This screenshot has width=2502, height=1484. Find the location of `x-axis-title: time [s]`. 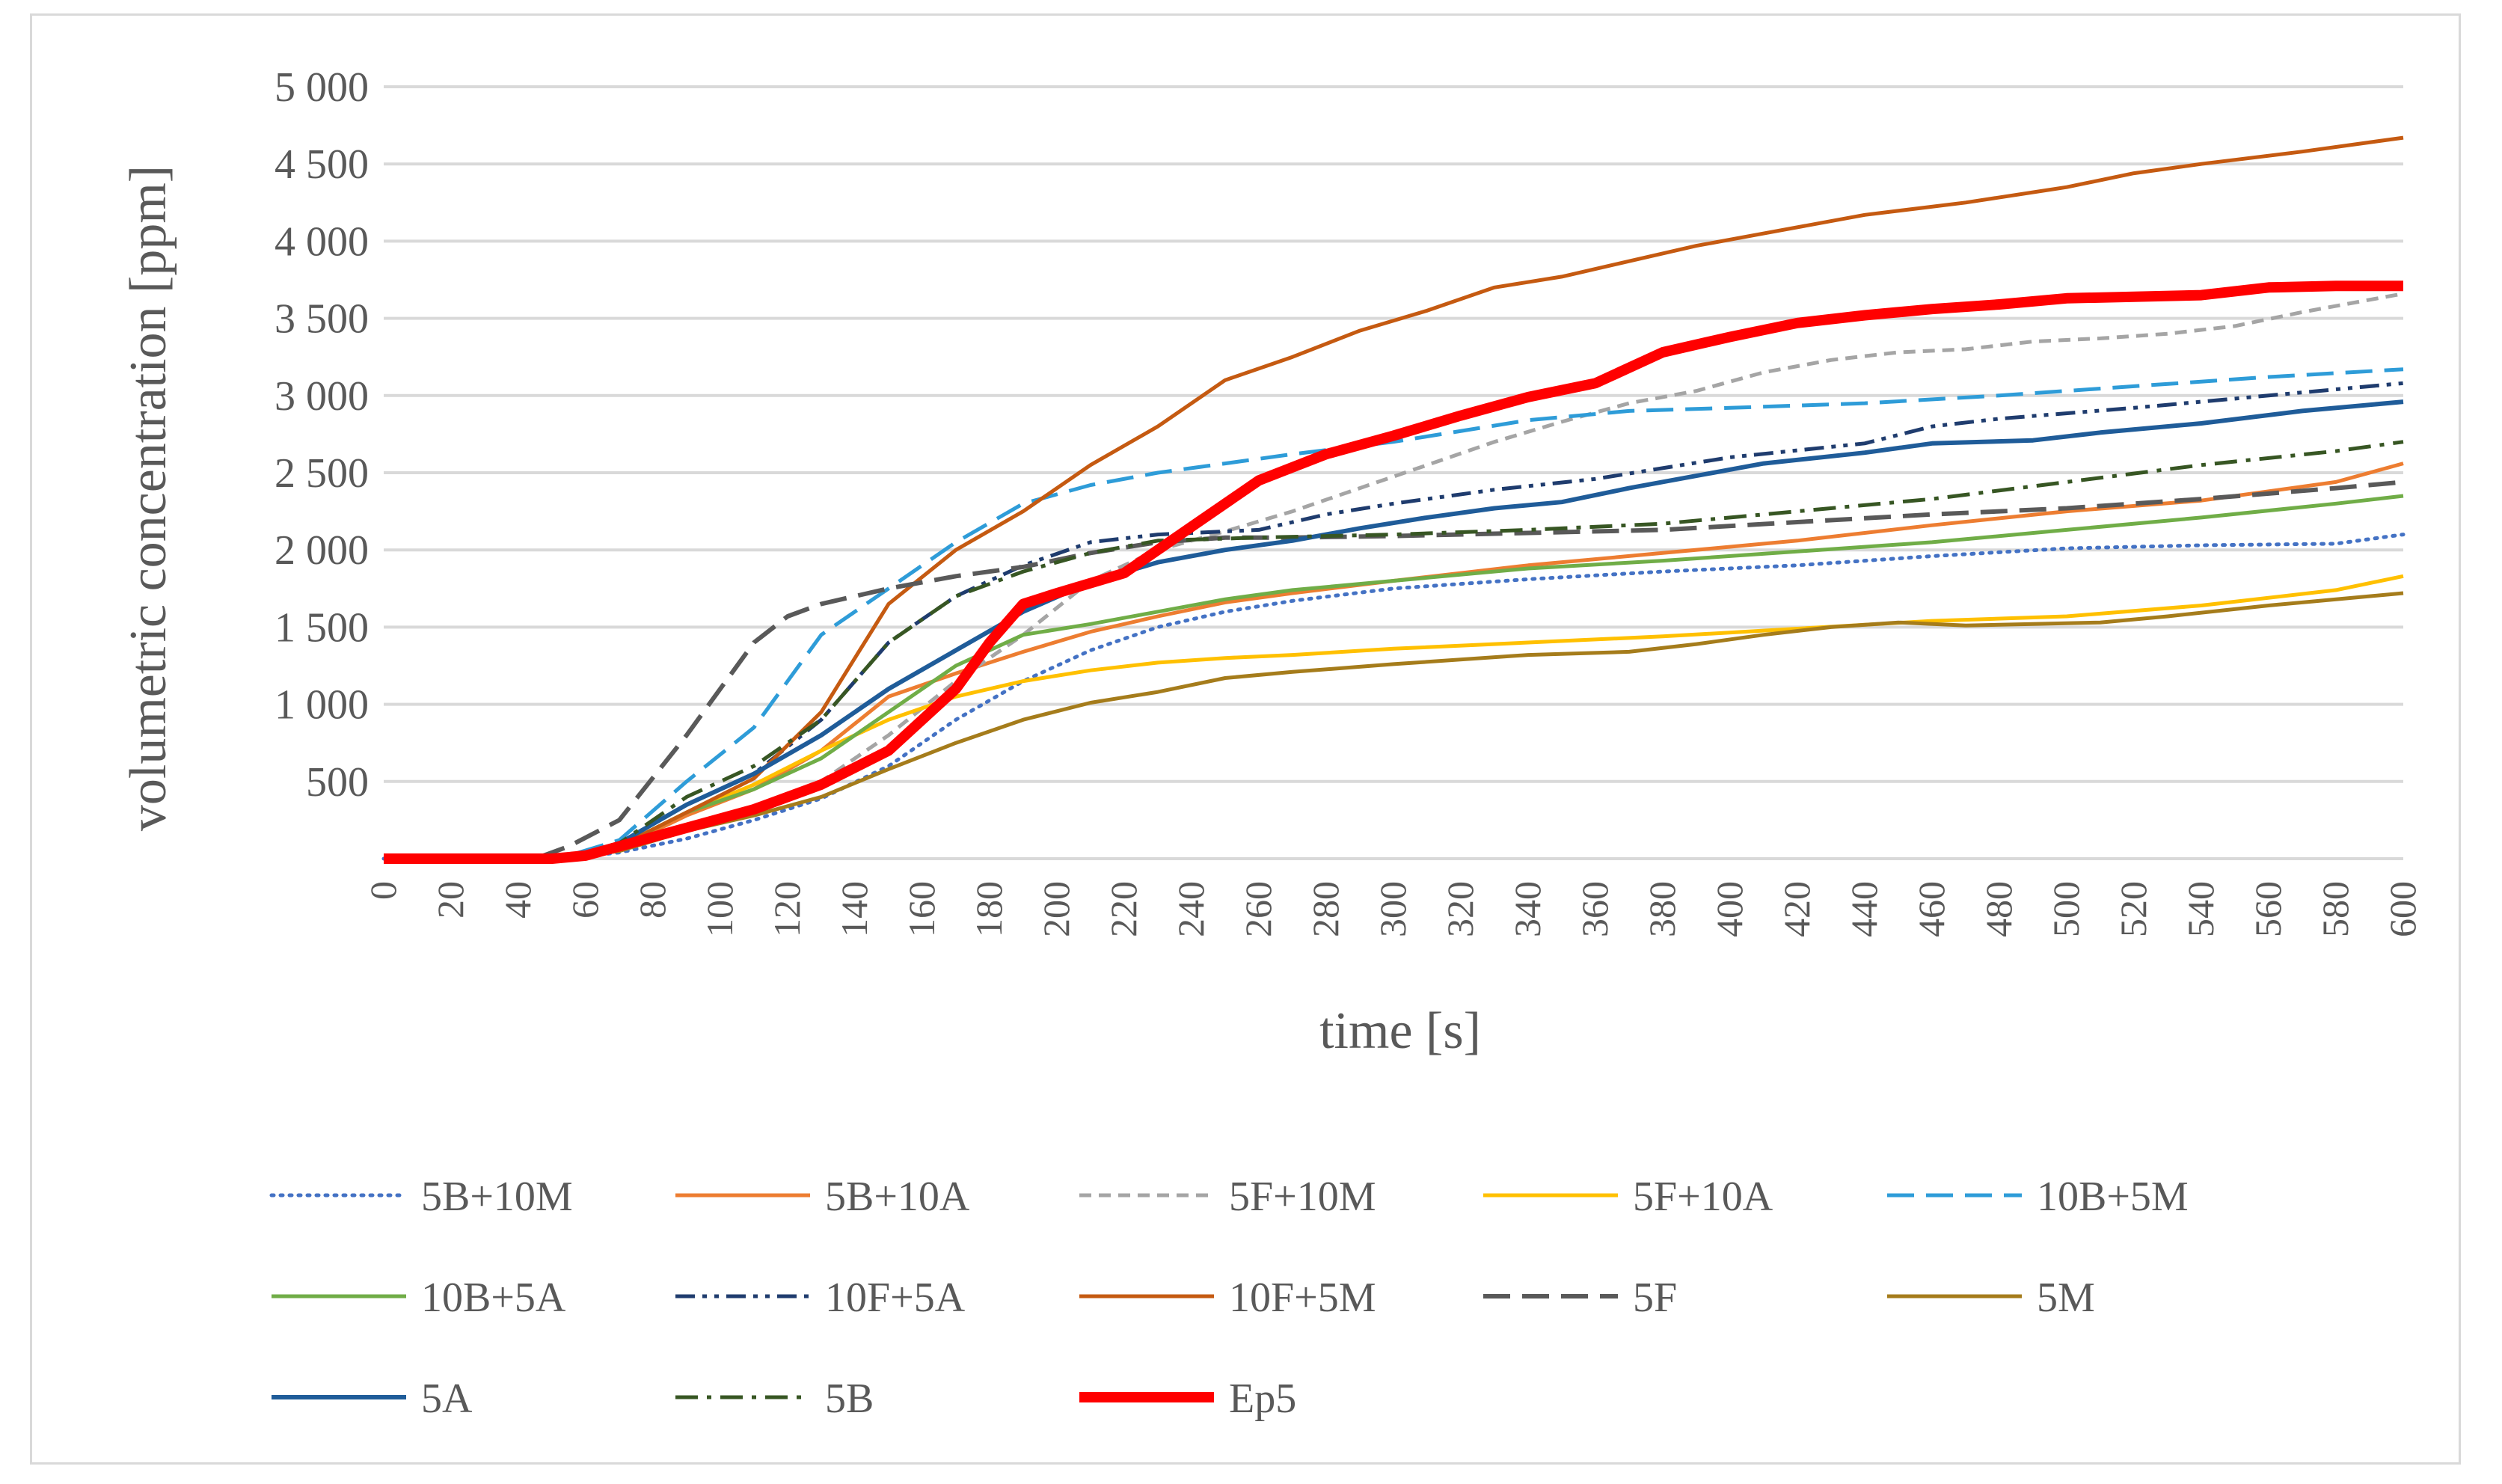

x-axis-title: time [s] is located at coordinates (1400, 1031).